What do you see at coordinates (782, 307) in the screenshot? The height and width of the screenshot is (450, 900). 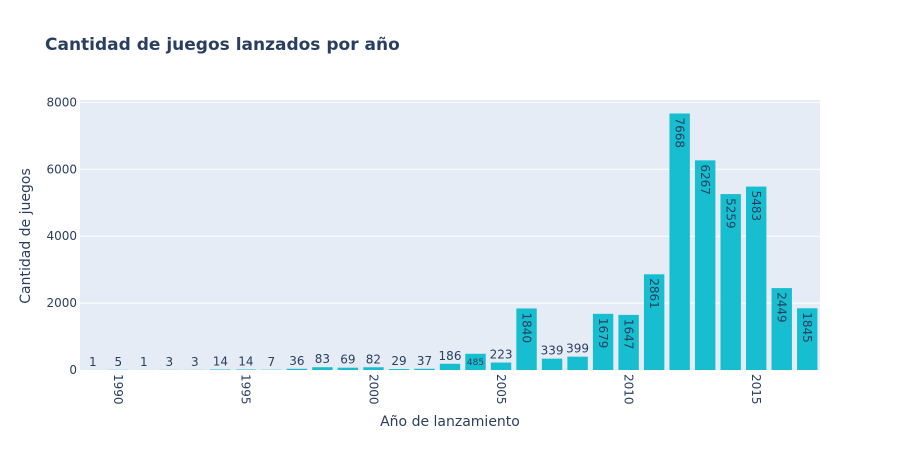 I see `bar-label-2016: 2449` at bounding box center [782, 307].